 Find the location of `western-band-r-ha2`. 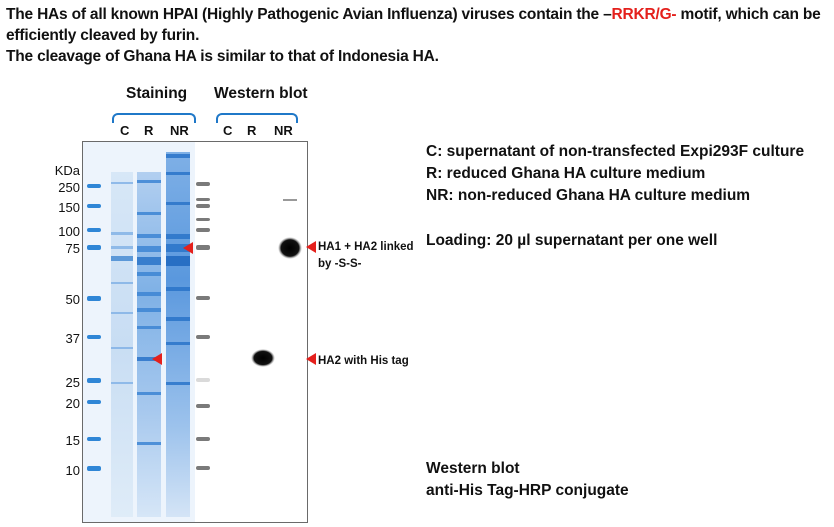

western-band-r-ha2 is located at coordinates (263, 358).